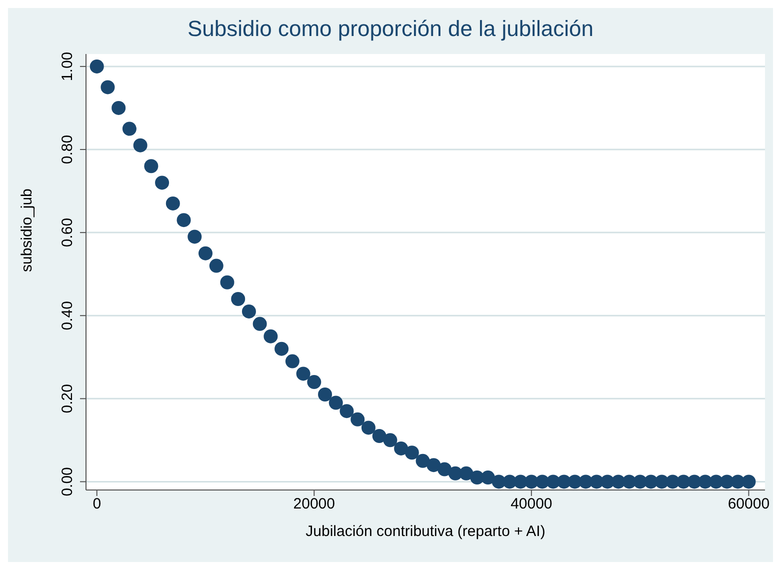 This screenshot has height=570, width=781. I want to click on y-tick-label: 0.20, so click(67, 399).